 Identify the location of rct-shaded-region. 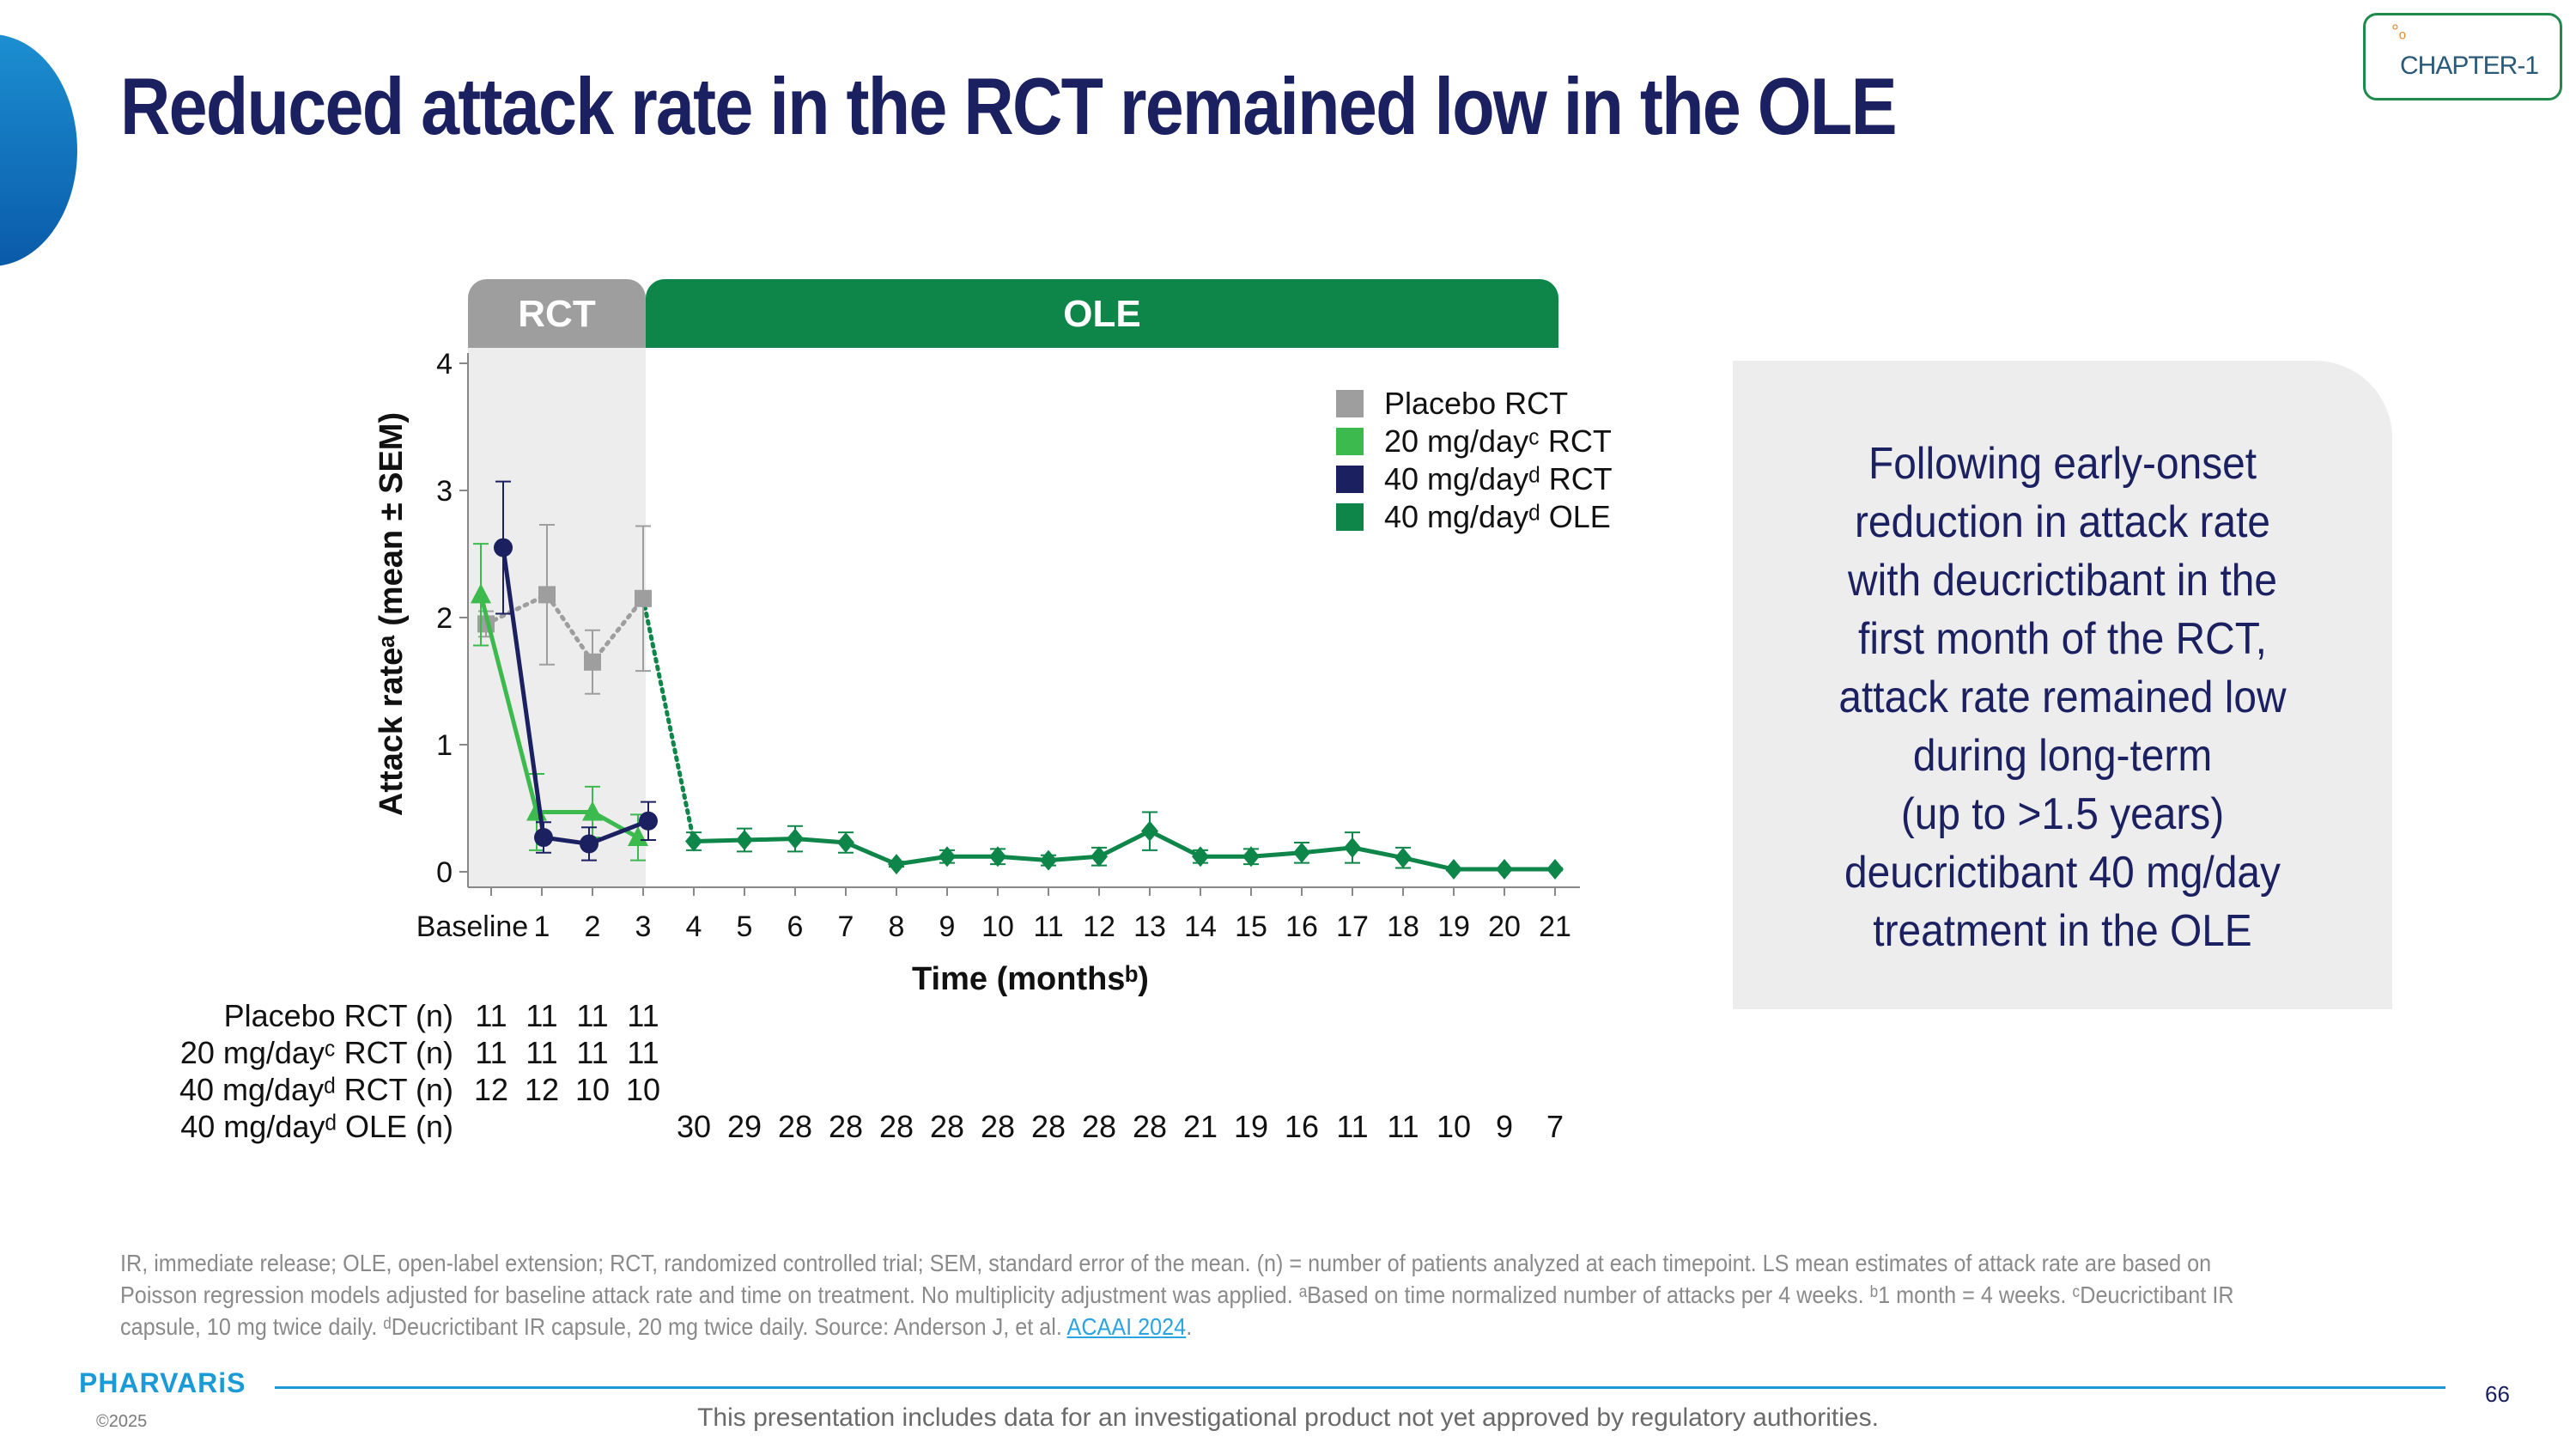
(557, 617).